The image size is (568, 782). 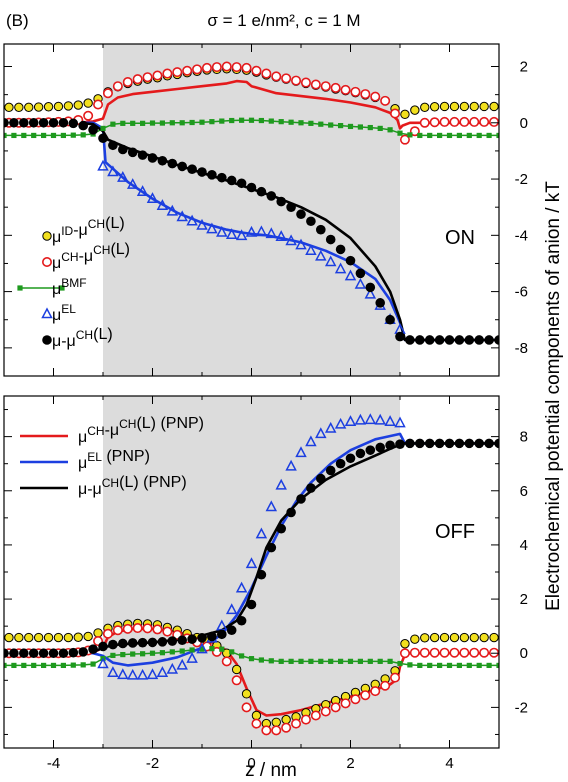 What do you see at coordinates (524, 653) in the screenshot?
I see `y-tick-label: 0` at bounding box center [524, 653].